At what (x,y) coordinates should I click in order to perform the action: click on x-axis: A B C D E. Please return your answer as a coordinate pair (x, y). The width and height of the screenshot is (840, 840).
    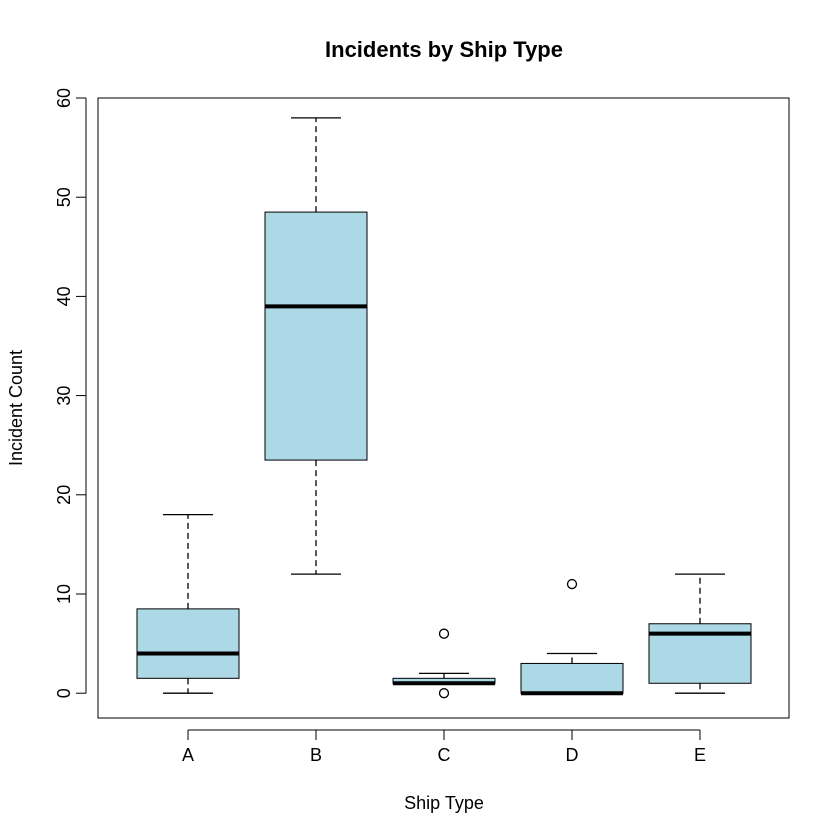
    Looking at the image, I should click on (444, 747).